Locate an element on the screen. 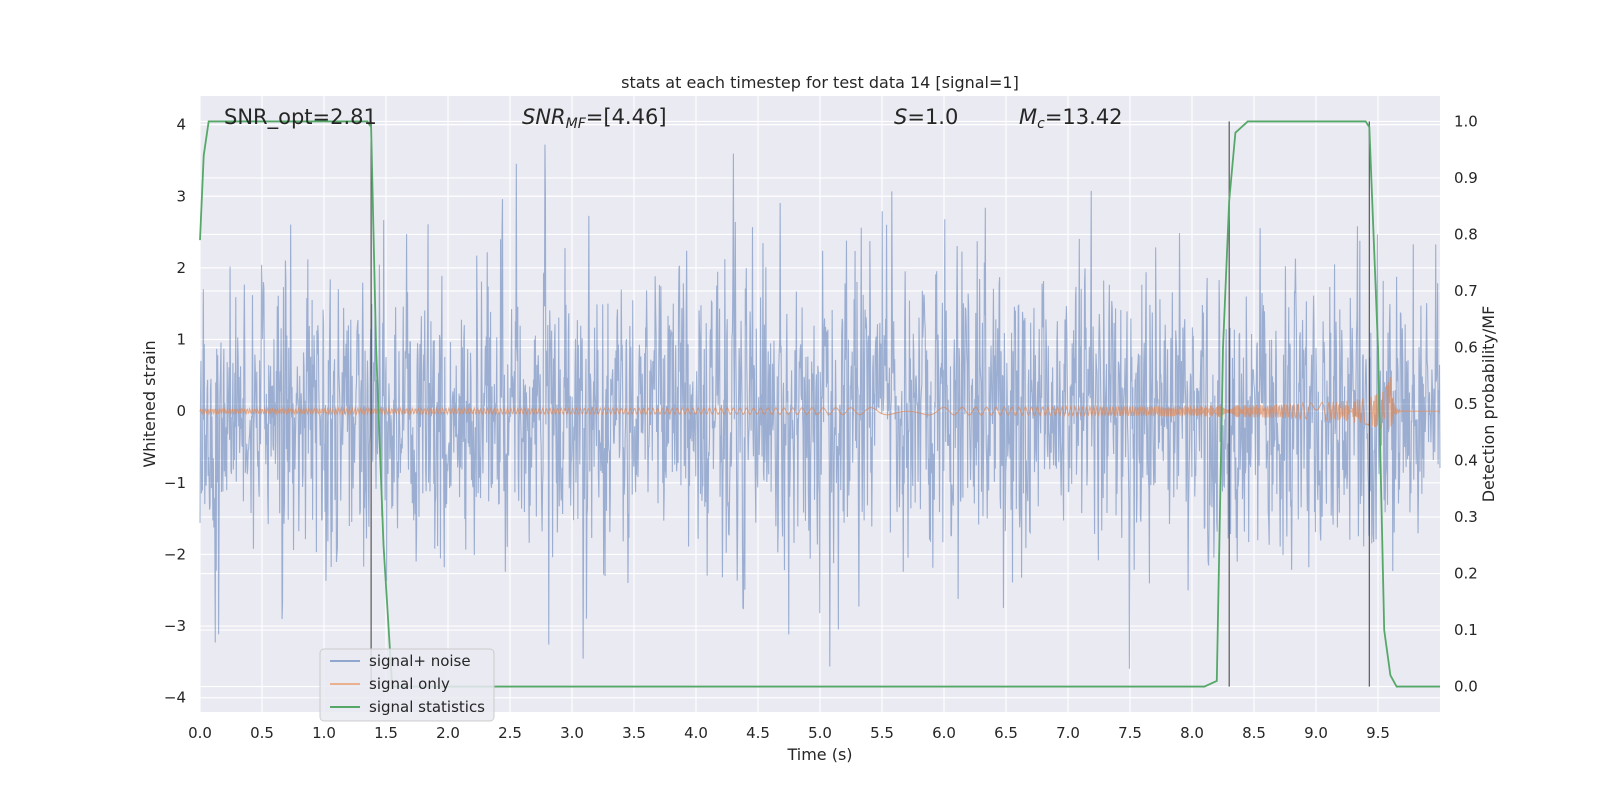 The height and width of the screenshot is (800, 1600). legend-label-noise: signal+ noise is located at coordinates (420, 661).